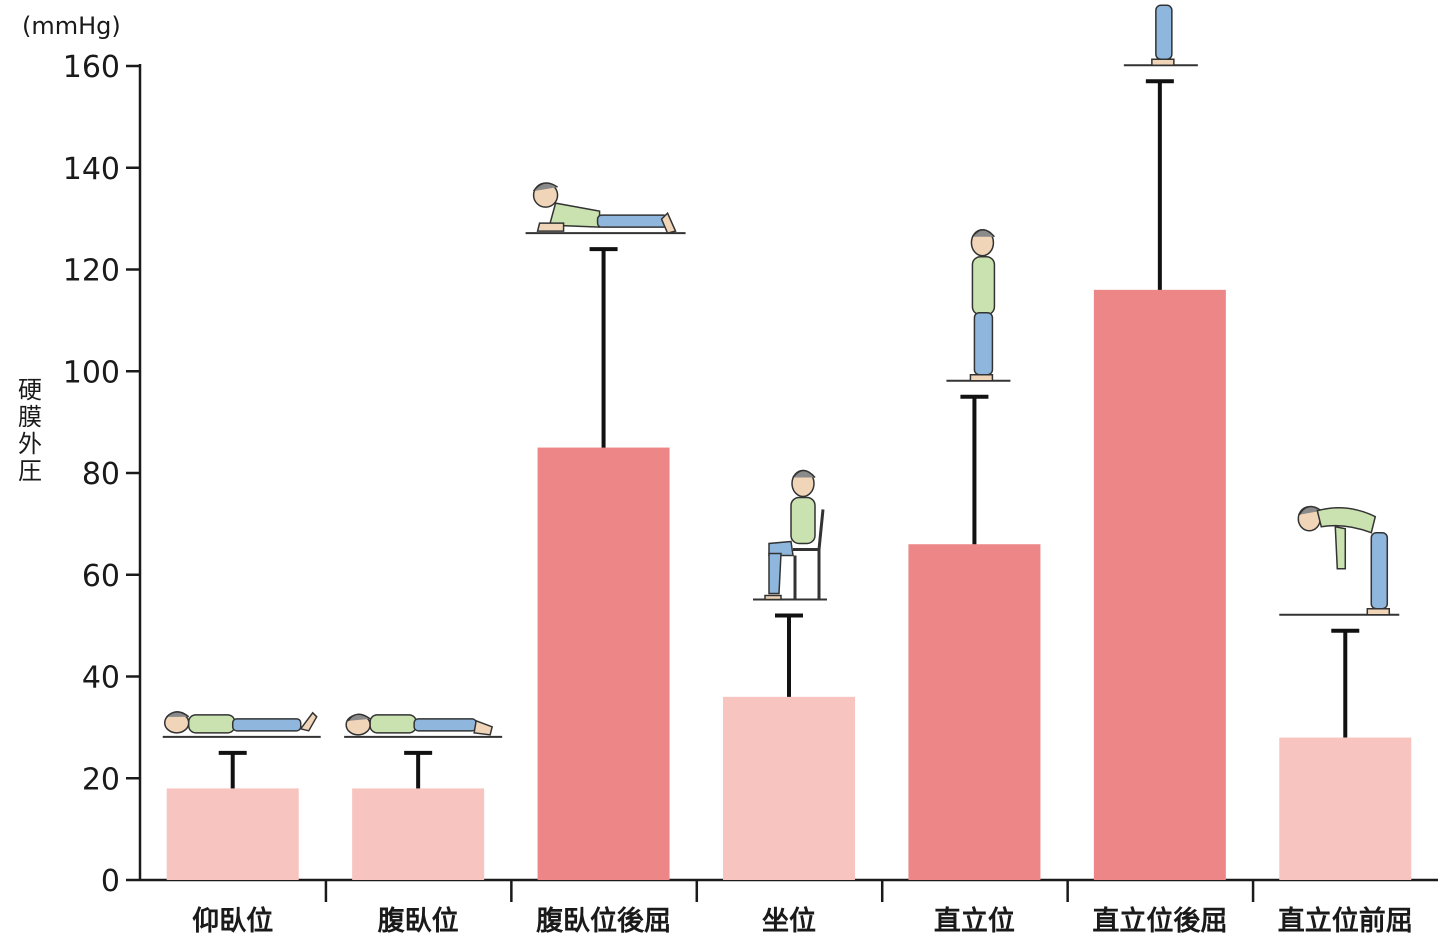  Describe the element at coordinates (91, 372) in the screenshot. I see `y-tick-label: 100` at that location.